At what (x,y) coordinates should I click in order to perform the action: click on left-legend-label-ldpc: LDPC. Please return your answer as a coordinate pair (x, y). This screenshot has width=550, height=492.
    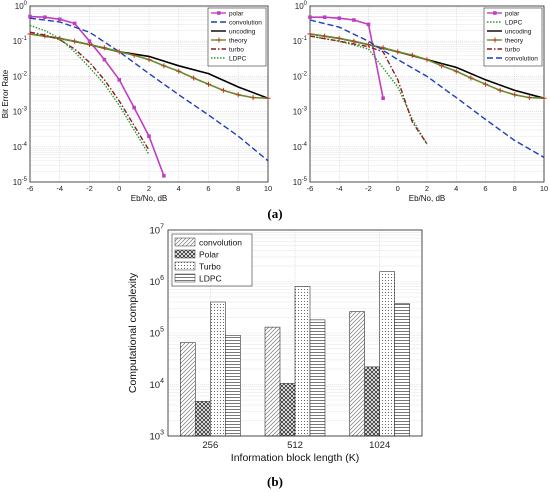
    Looking at the image, I should click on (238, 59).